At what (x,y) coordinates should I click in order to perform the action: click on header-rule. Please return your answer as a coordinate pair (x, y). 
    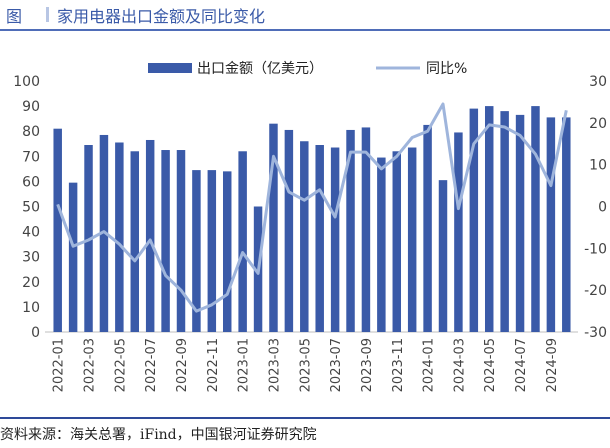
    Looking at the image, I should click on (305, 30).